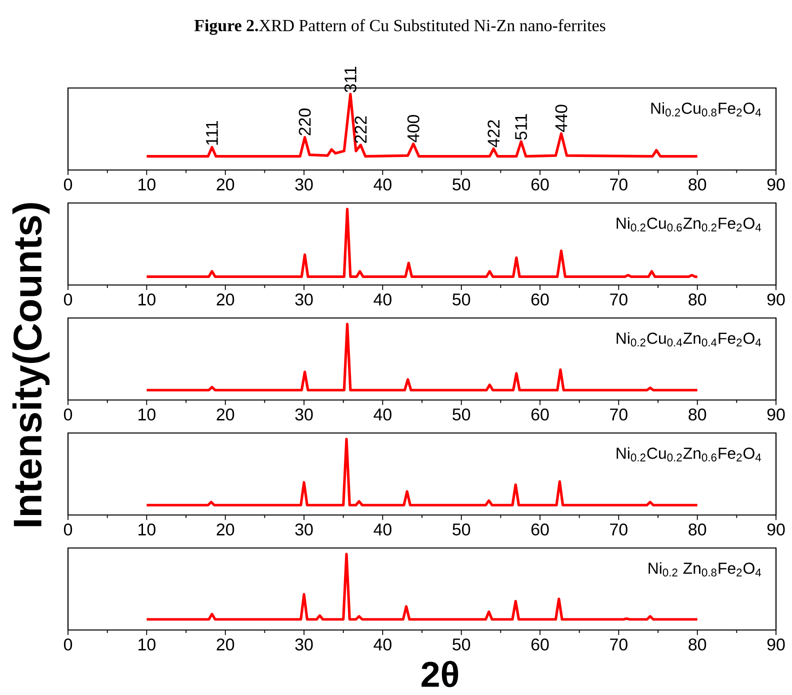 The image size is (792, 695). What do you see at coordinates (360, 129) in the screenshot?
I see `annotation: 222` at bounding box center [360, 129].